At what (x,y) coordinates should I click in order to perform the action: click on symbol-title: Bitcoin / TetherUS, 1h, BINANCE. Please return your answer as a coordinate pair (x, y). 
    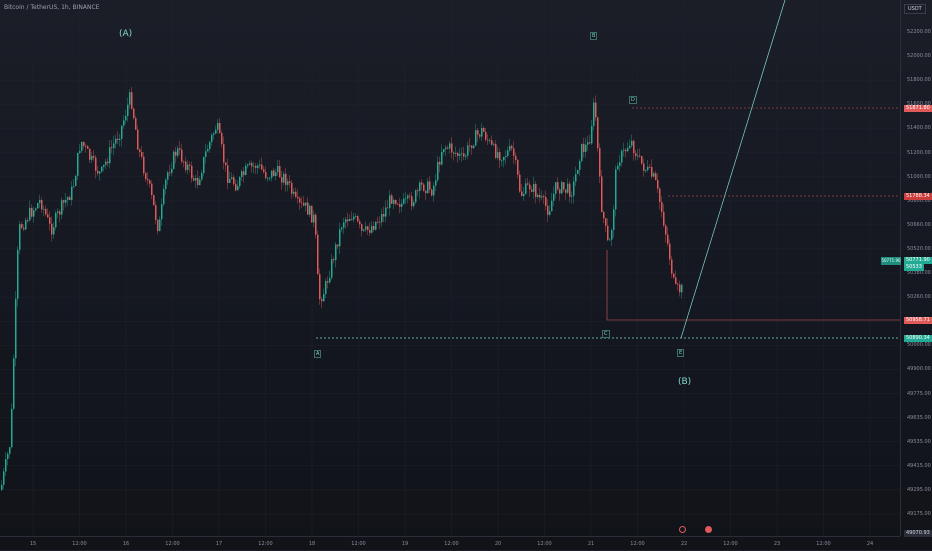
    Looking at the image, I should click on (52, 7).